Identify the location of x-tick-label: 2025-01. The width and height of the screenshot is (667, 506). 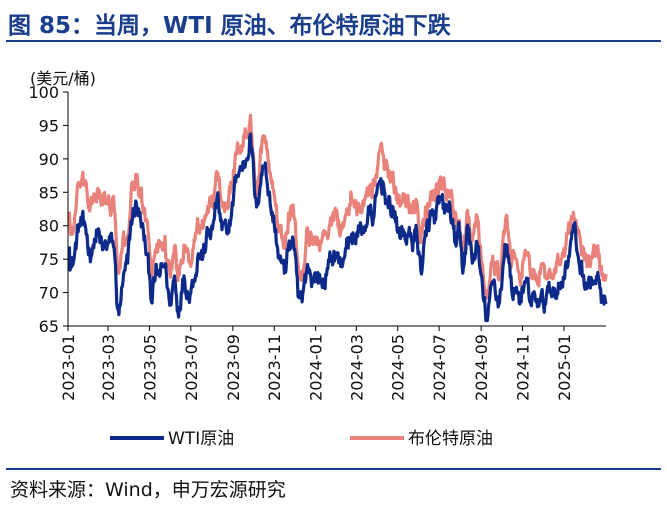
(564, 367).